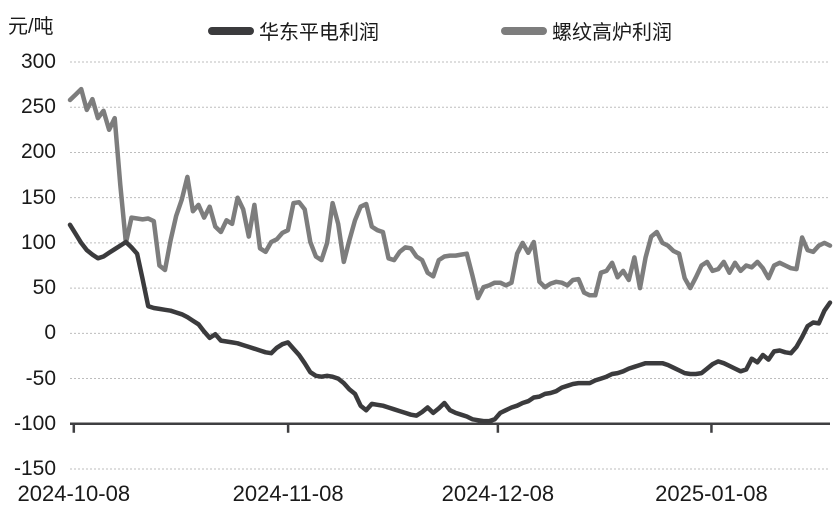 Image resolution: width=836 pixels, height=520 pixels. I want to click on y-tick-label: -100, so click(34, 423).